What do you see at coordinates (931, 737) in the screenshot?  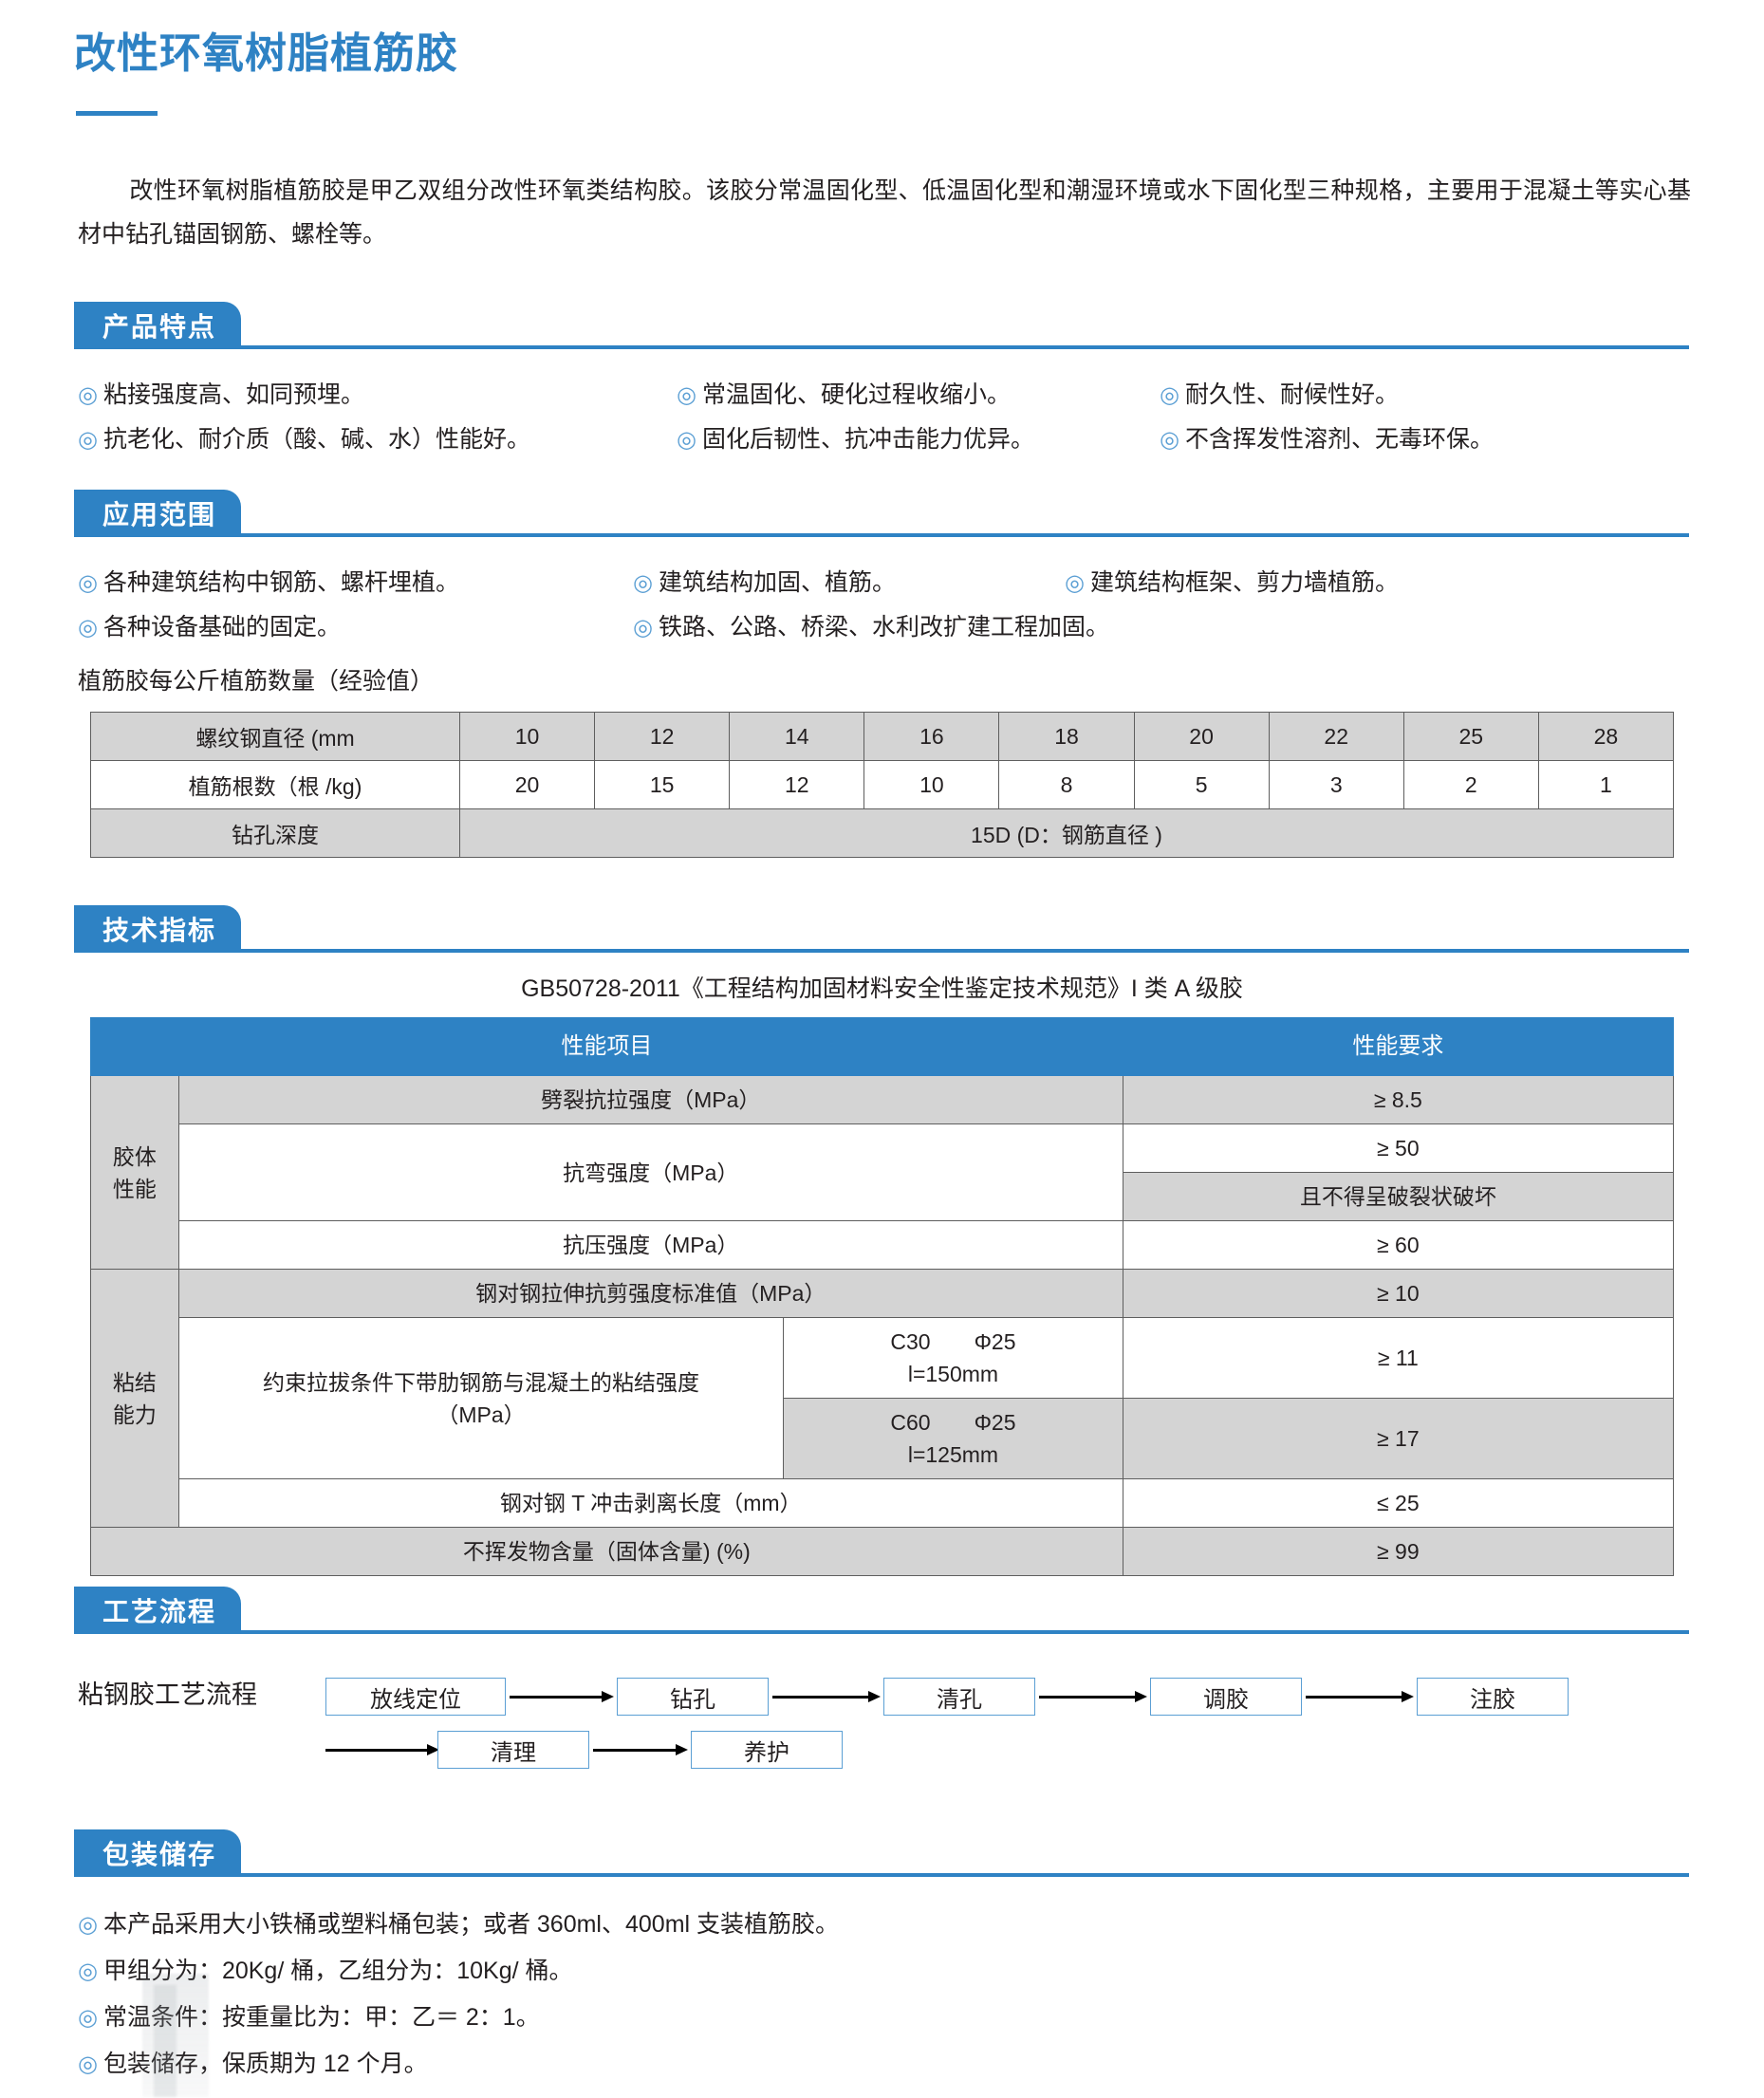 I see `table-cell: 16` at bounding box center [931, 737].